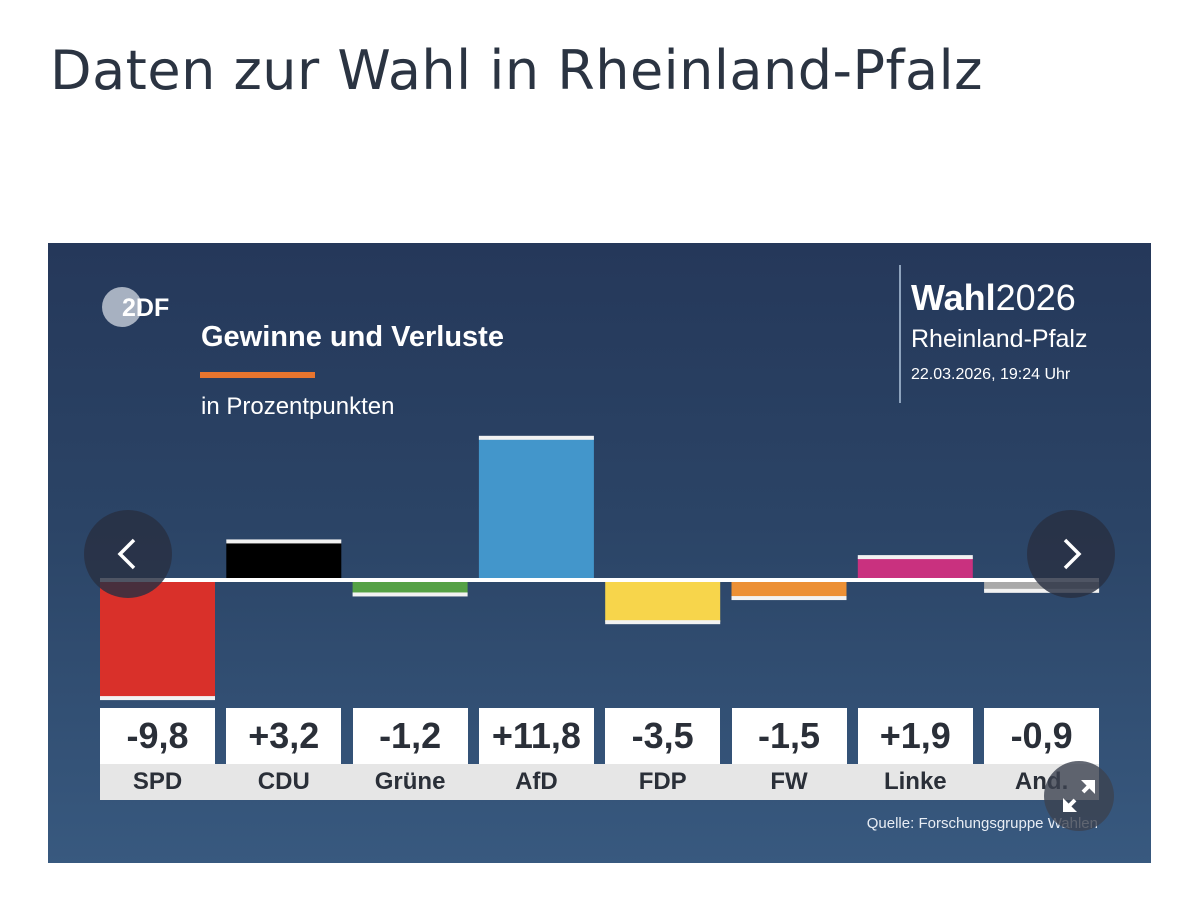  What do you see at coordinates (145, 308) in the screenshot?
I see `logo-text: 2DF` at bounding box center [145, 308].